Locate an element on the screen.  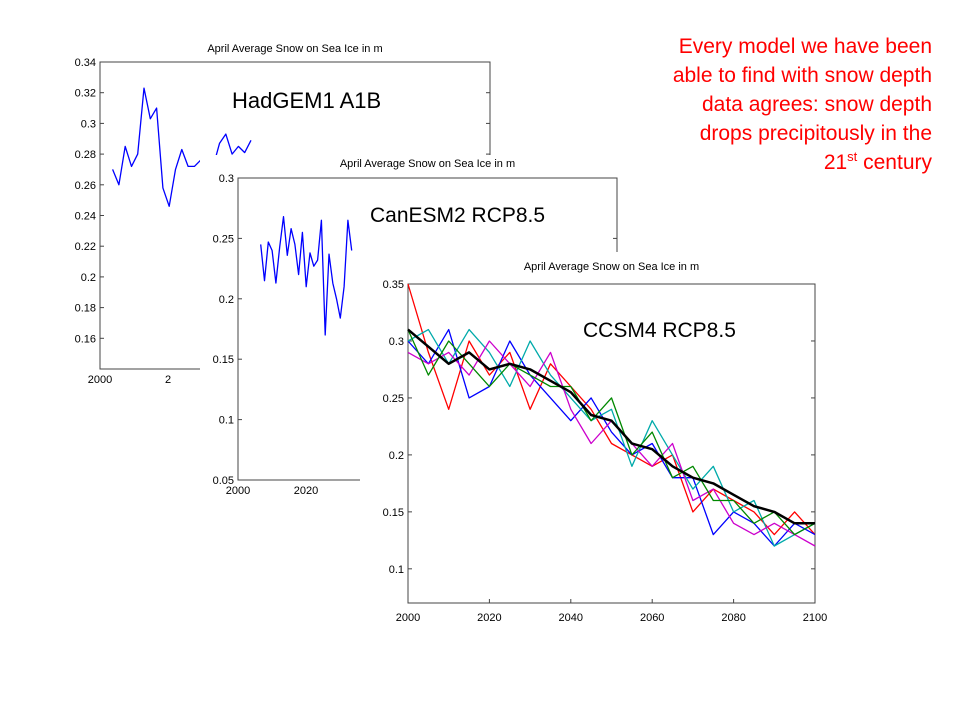
model-label: HadGEM1 A1B is located at coordinates (306, 100).